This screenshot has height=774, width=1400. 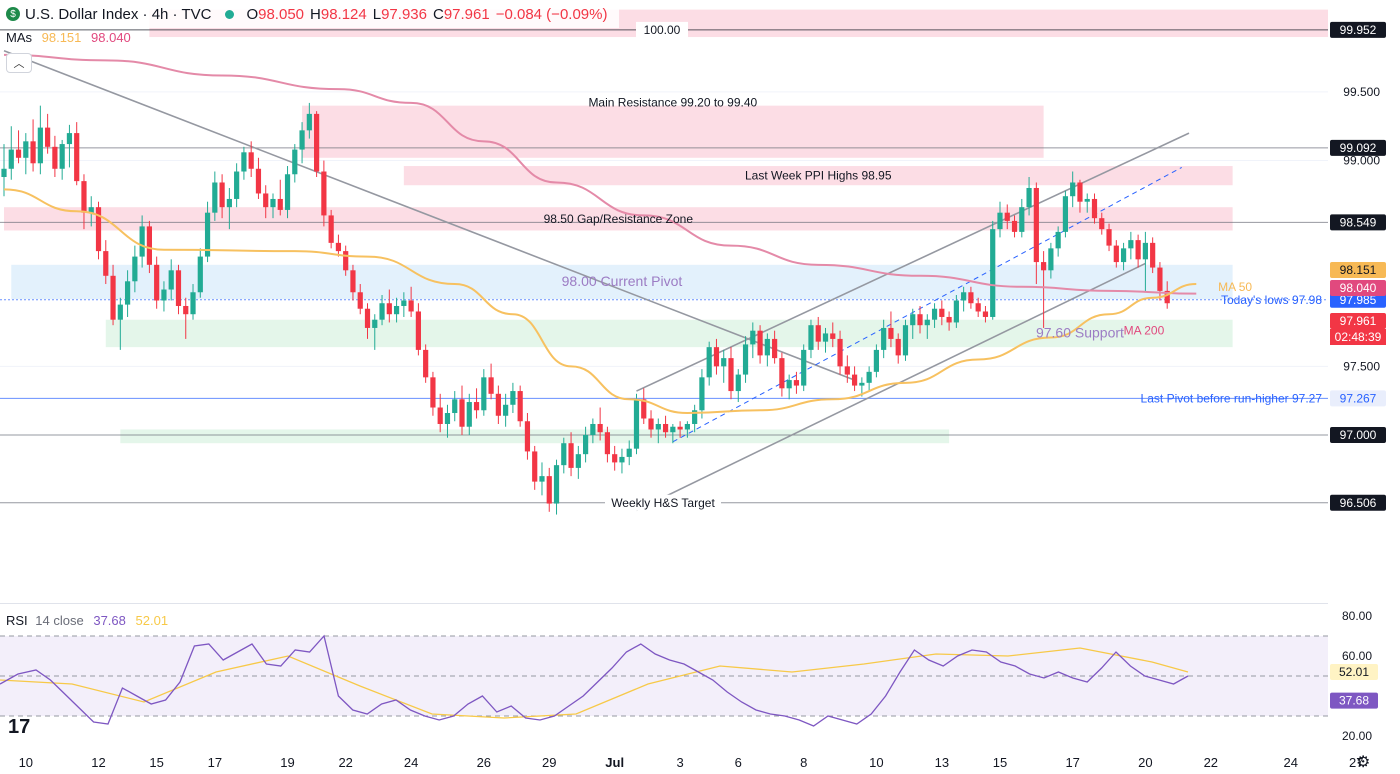 I want to click on rsi-line, so click(x=594, y=680).